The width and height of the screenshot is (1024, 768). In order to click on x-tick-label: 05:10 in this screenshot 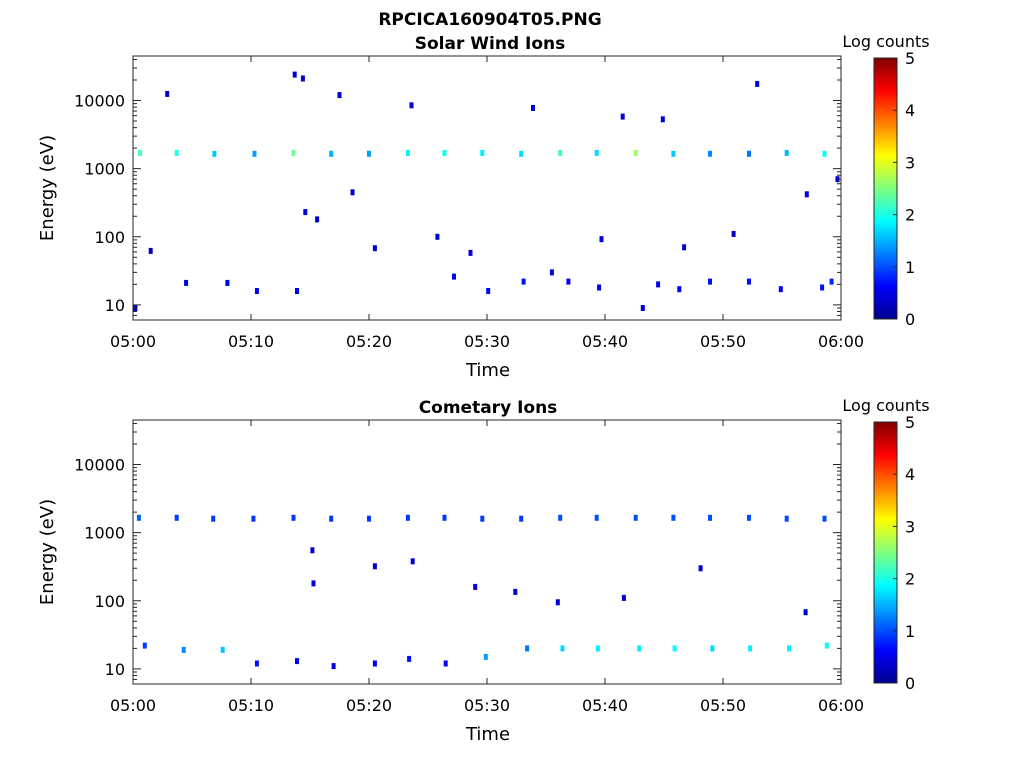, I will do `click(251, 705)`.